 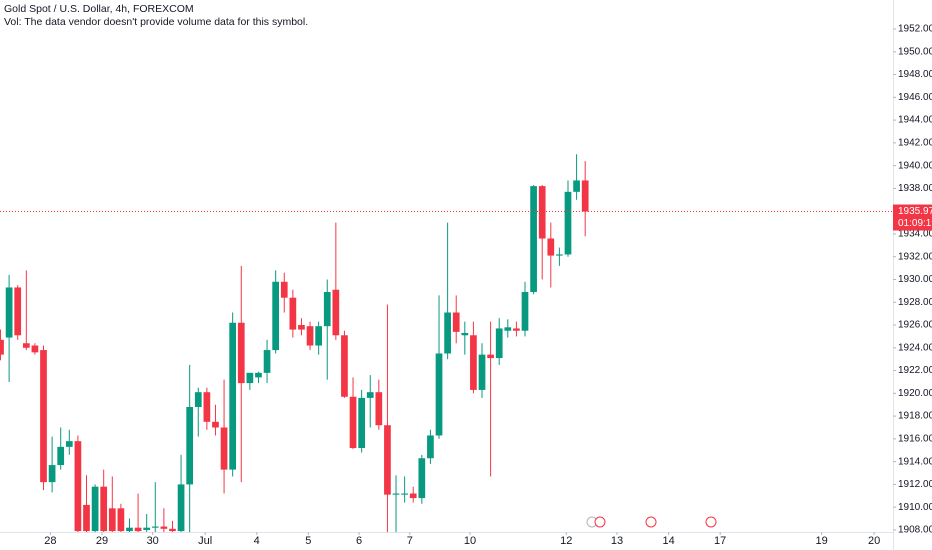 What do you see at coordinates (915, 143) in the screenshot?
I see `y-tick-label: 1942.00` at bounding box center [915, 143].